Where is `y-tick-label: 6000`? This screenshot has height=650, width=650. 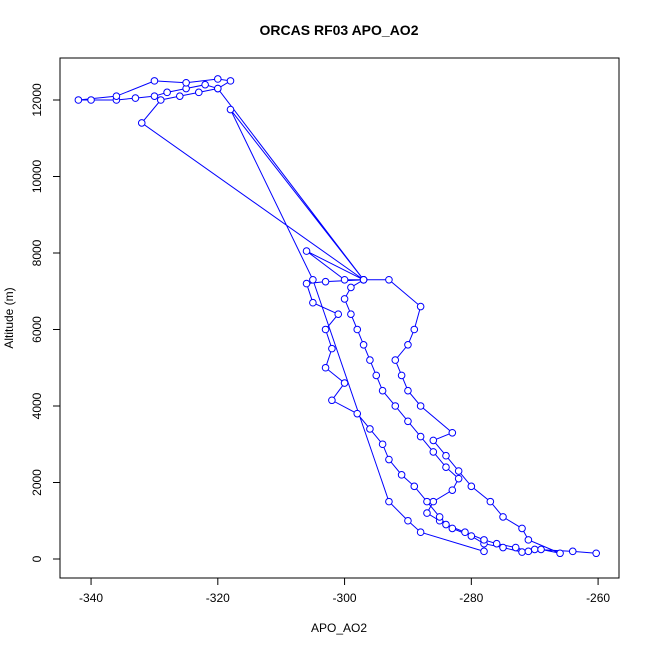 y-tick-label: 6000 is located at coordinates (37, 329).